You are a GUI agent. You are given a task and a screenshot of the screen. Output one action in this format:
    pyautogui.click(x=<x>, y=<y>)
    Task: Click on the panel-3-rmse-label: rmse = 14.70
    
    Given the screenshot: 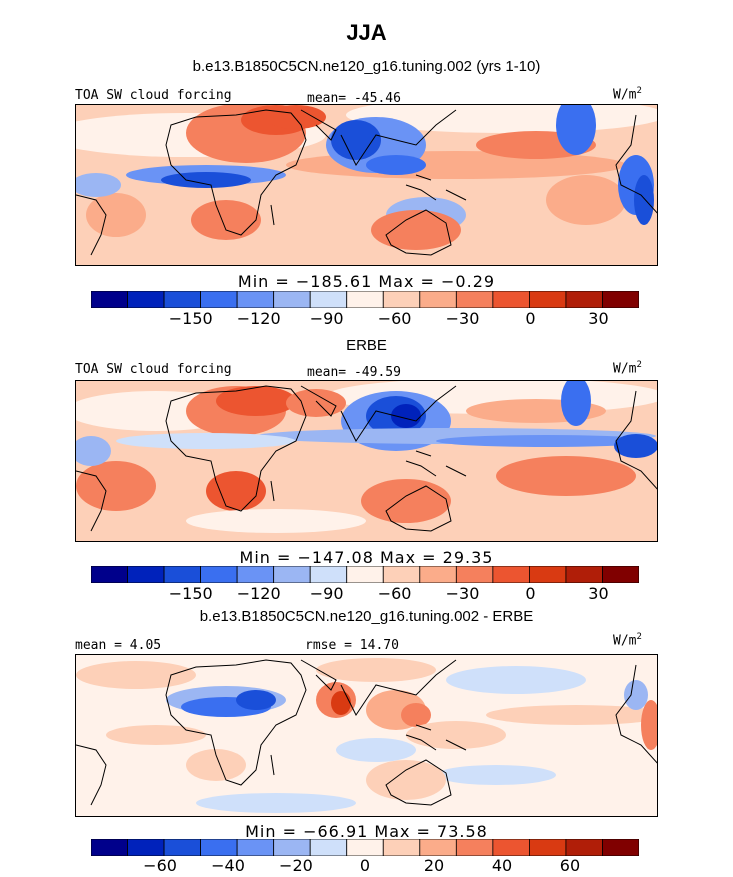 What is the action you would take?
    pyautogui.click(x=352, y=645)
    